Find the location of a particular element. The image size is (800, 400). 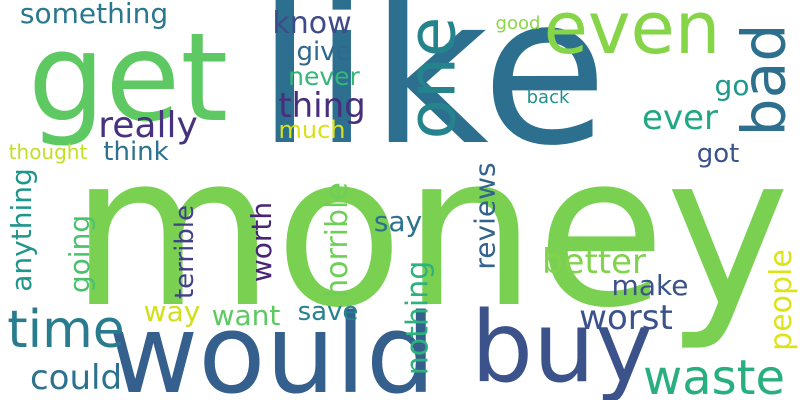

word-would: would is located at coordinates (272, 345).